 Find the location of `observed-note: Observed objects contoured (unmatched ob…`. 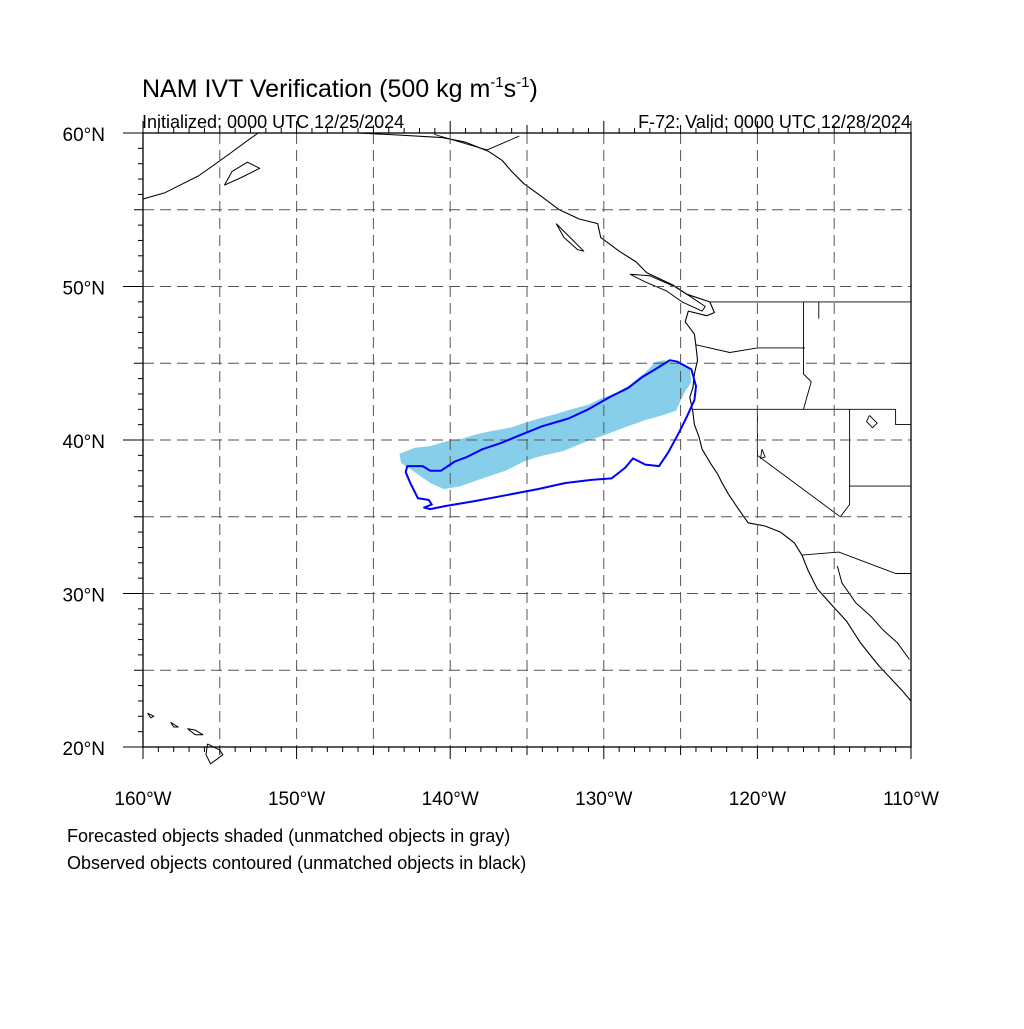

observed-note: Observed objects contoured (unmatched ob… is located at coordinates (297, 863).